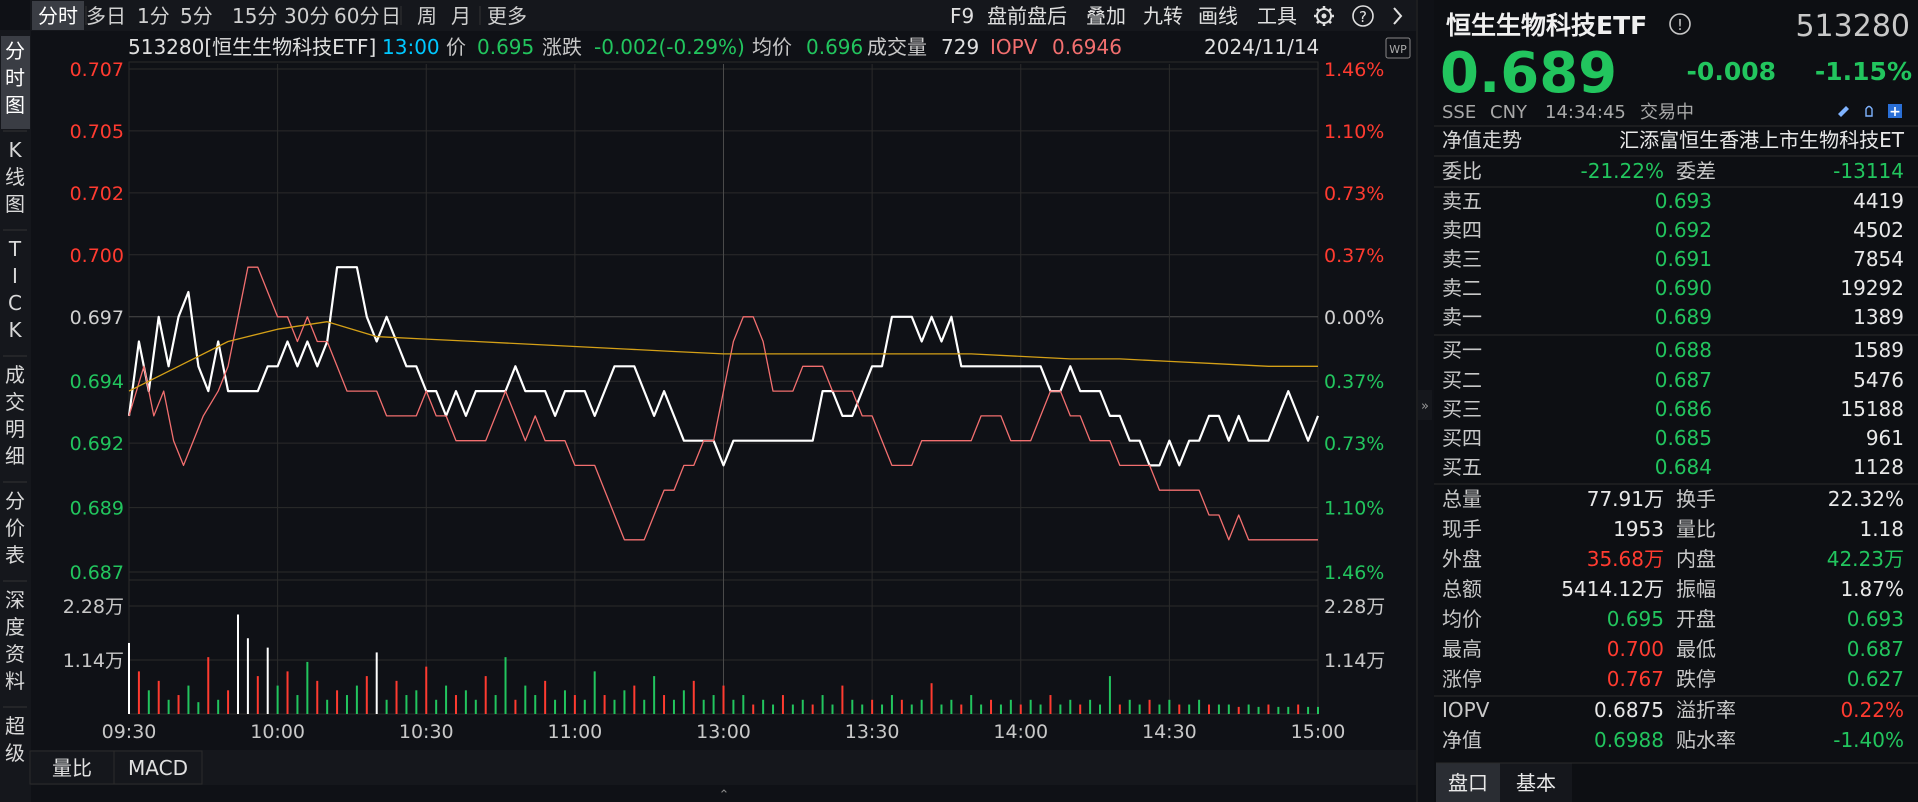 The image size is (1918, 802). What do you see at coordinates (456, 47) in the screenshot?
I see `info-price-label: 价` at bounding box center [456, 47].